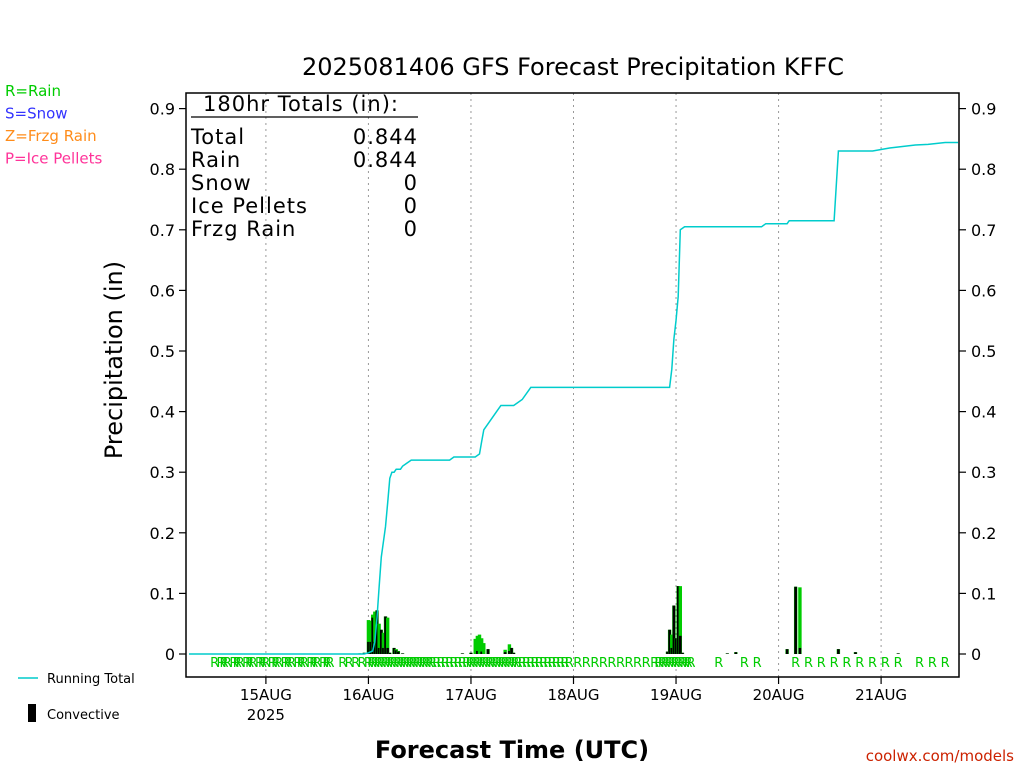 This screenshot has height=768, width=1024. Describe the element at coordinates (243, 229) in the screenshot. I see `totals-label: Frzg Rain` at that location.